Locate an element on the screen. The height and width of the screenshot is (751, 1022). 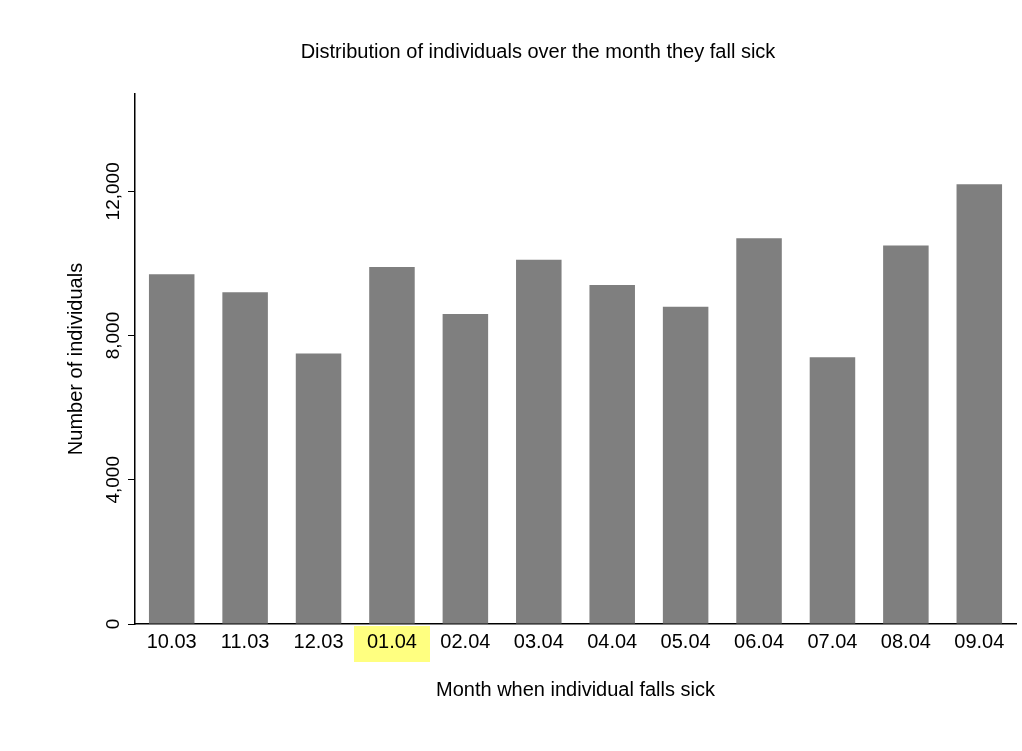
x-axis-title: Month when individual falls sick is located at coordinates (576, 688).